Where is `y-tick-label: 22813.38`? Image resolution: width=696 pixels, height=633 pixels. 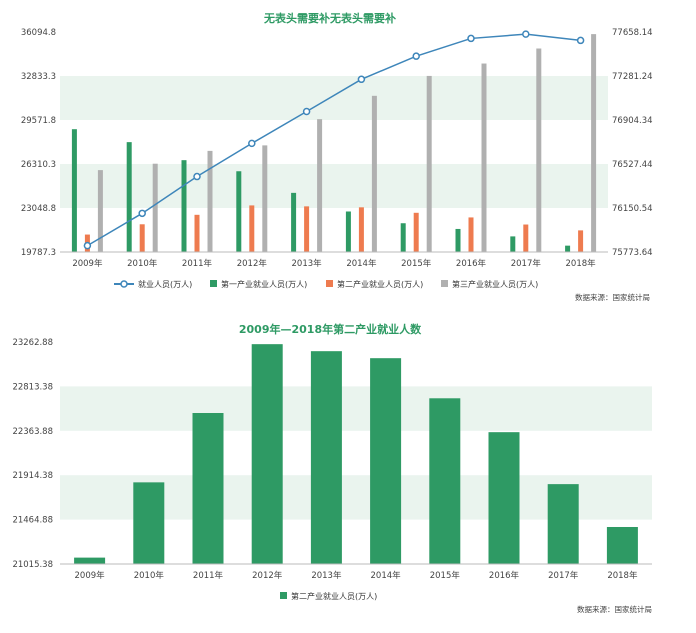 y-tick-label: 22813.38 is located at coordinates (32, 387).